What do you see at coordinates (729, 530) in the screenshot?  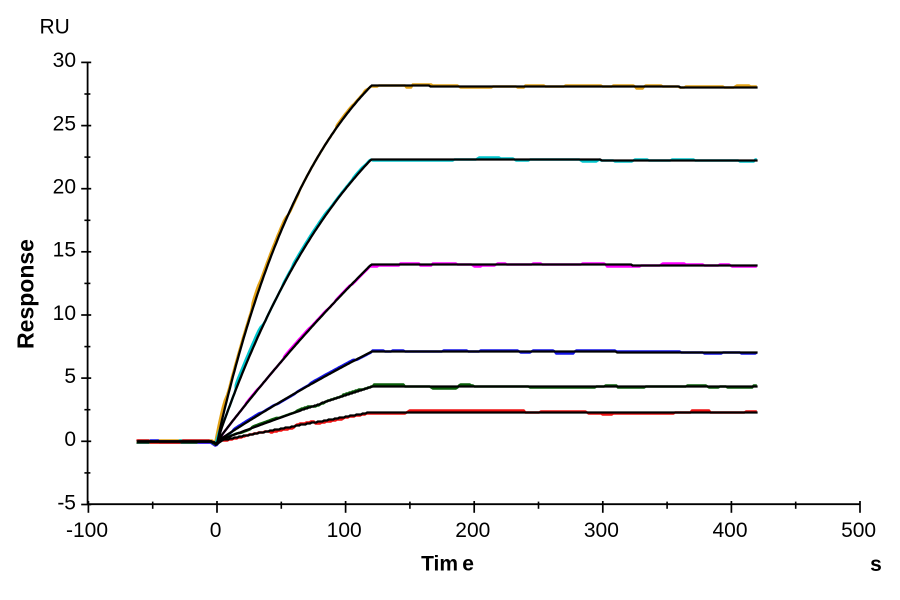 I see `svg-text: 400` at bounding box center [729, 530].